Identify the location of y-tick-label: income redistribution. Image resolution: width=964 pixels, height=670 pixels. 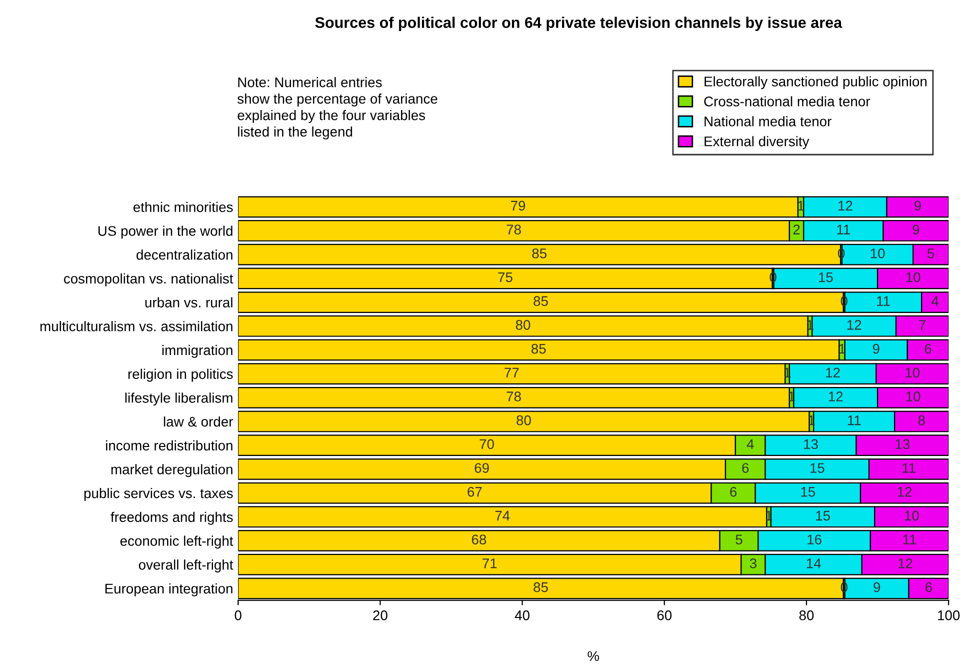
(169, 445).